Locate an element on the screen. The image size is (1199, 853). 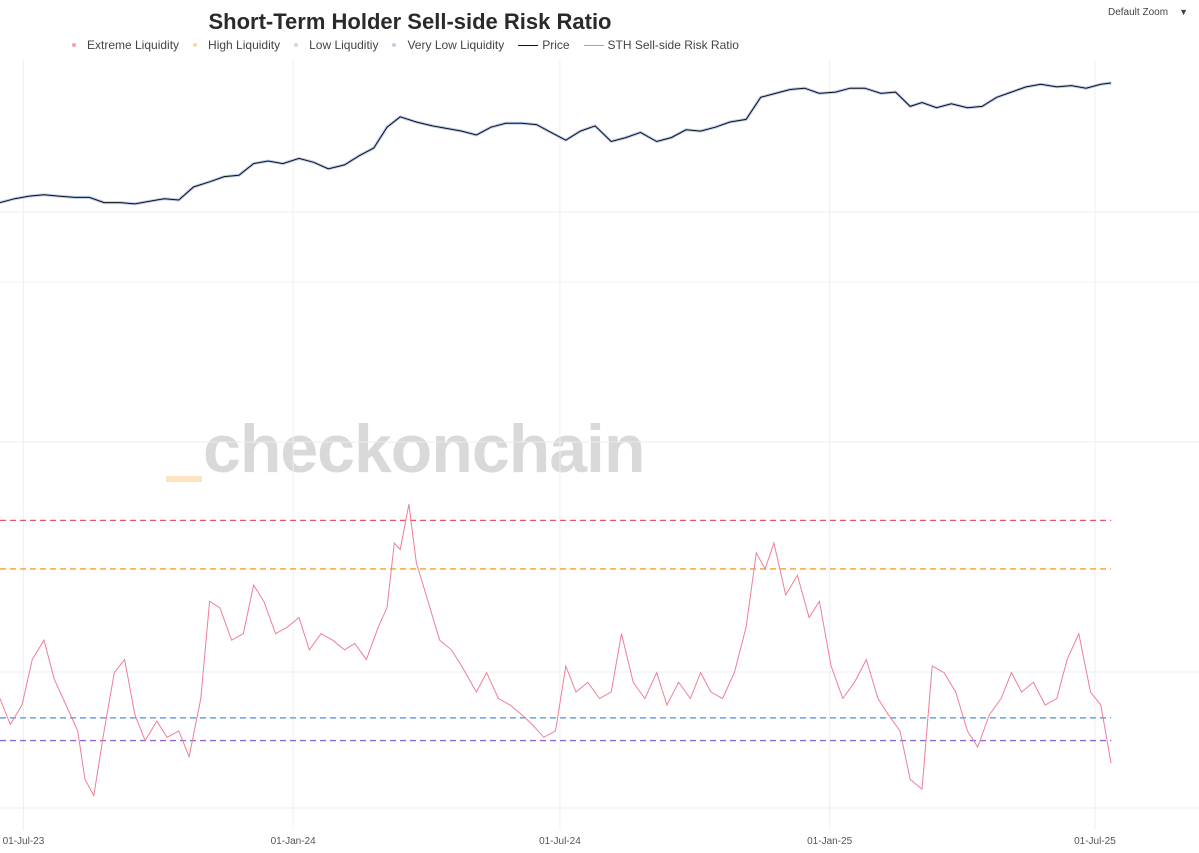
price-line is located at coordinates (556, 143).